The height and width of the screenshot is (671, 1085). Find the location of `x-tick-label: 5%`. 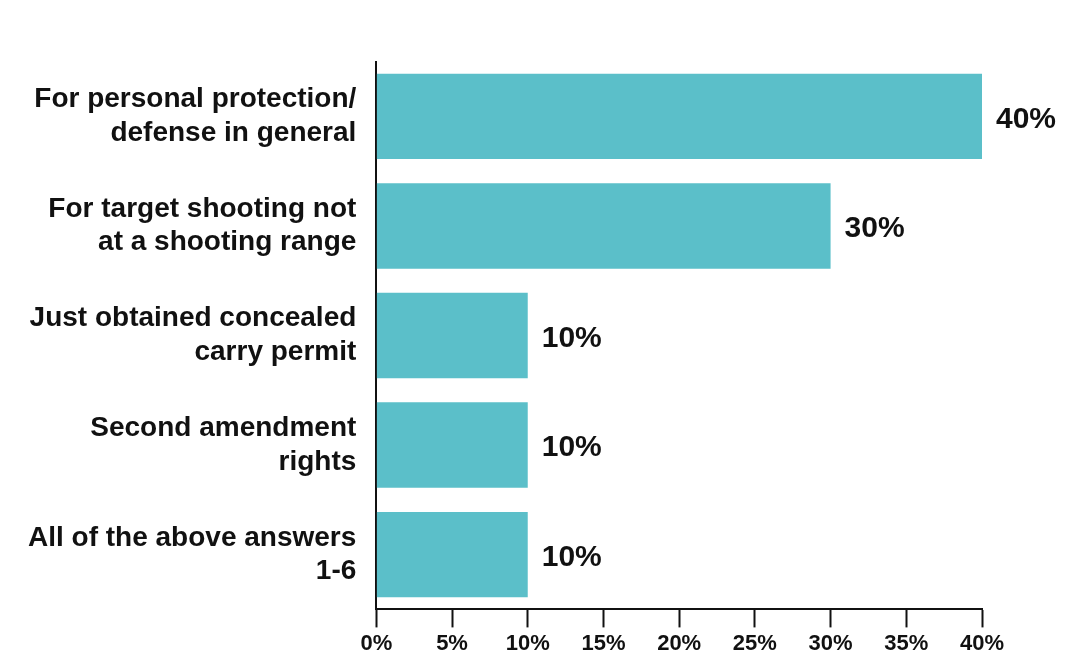

x-tick-label: 5% is located at coordinates (452, 642).